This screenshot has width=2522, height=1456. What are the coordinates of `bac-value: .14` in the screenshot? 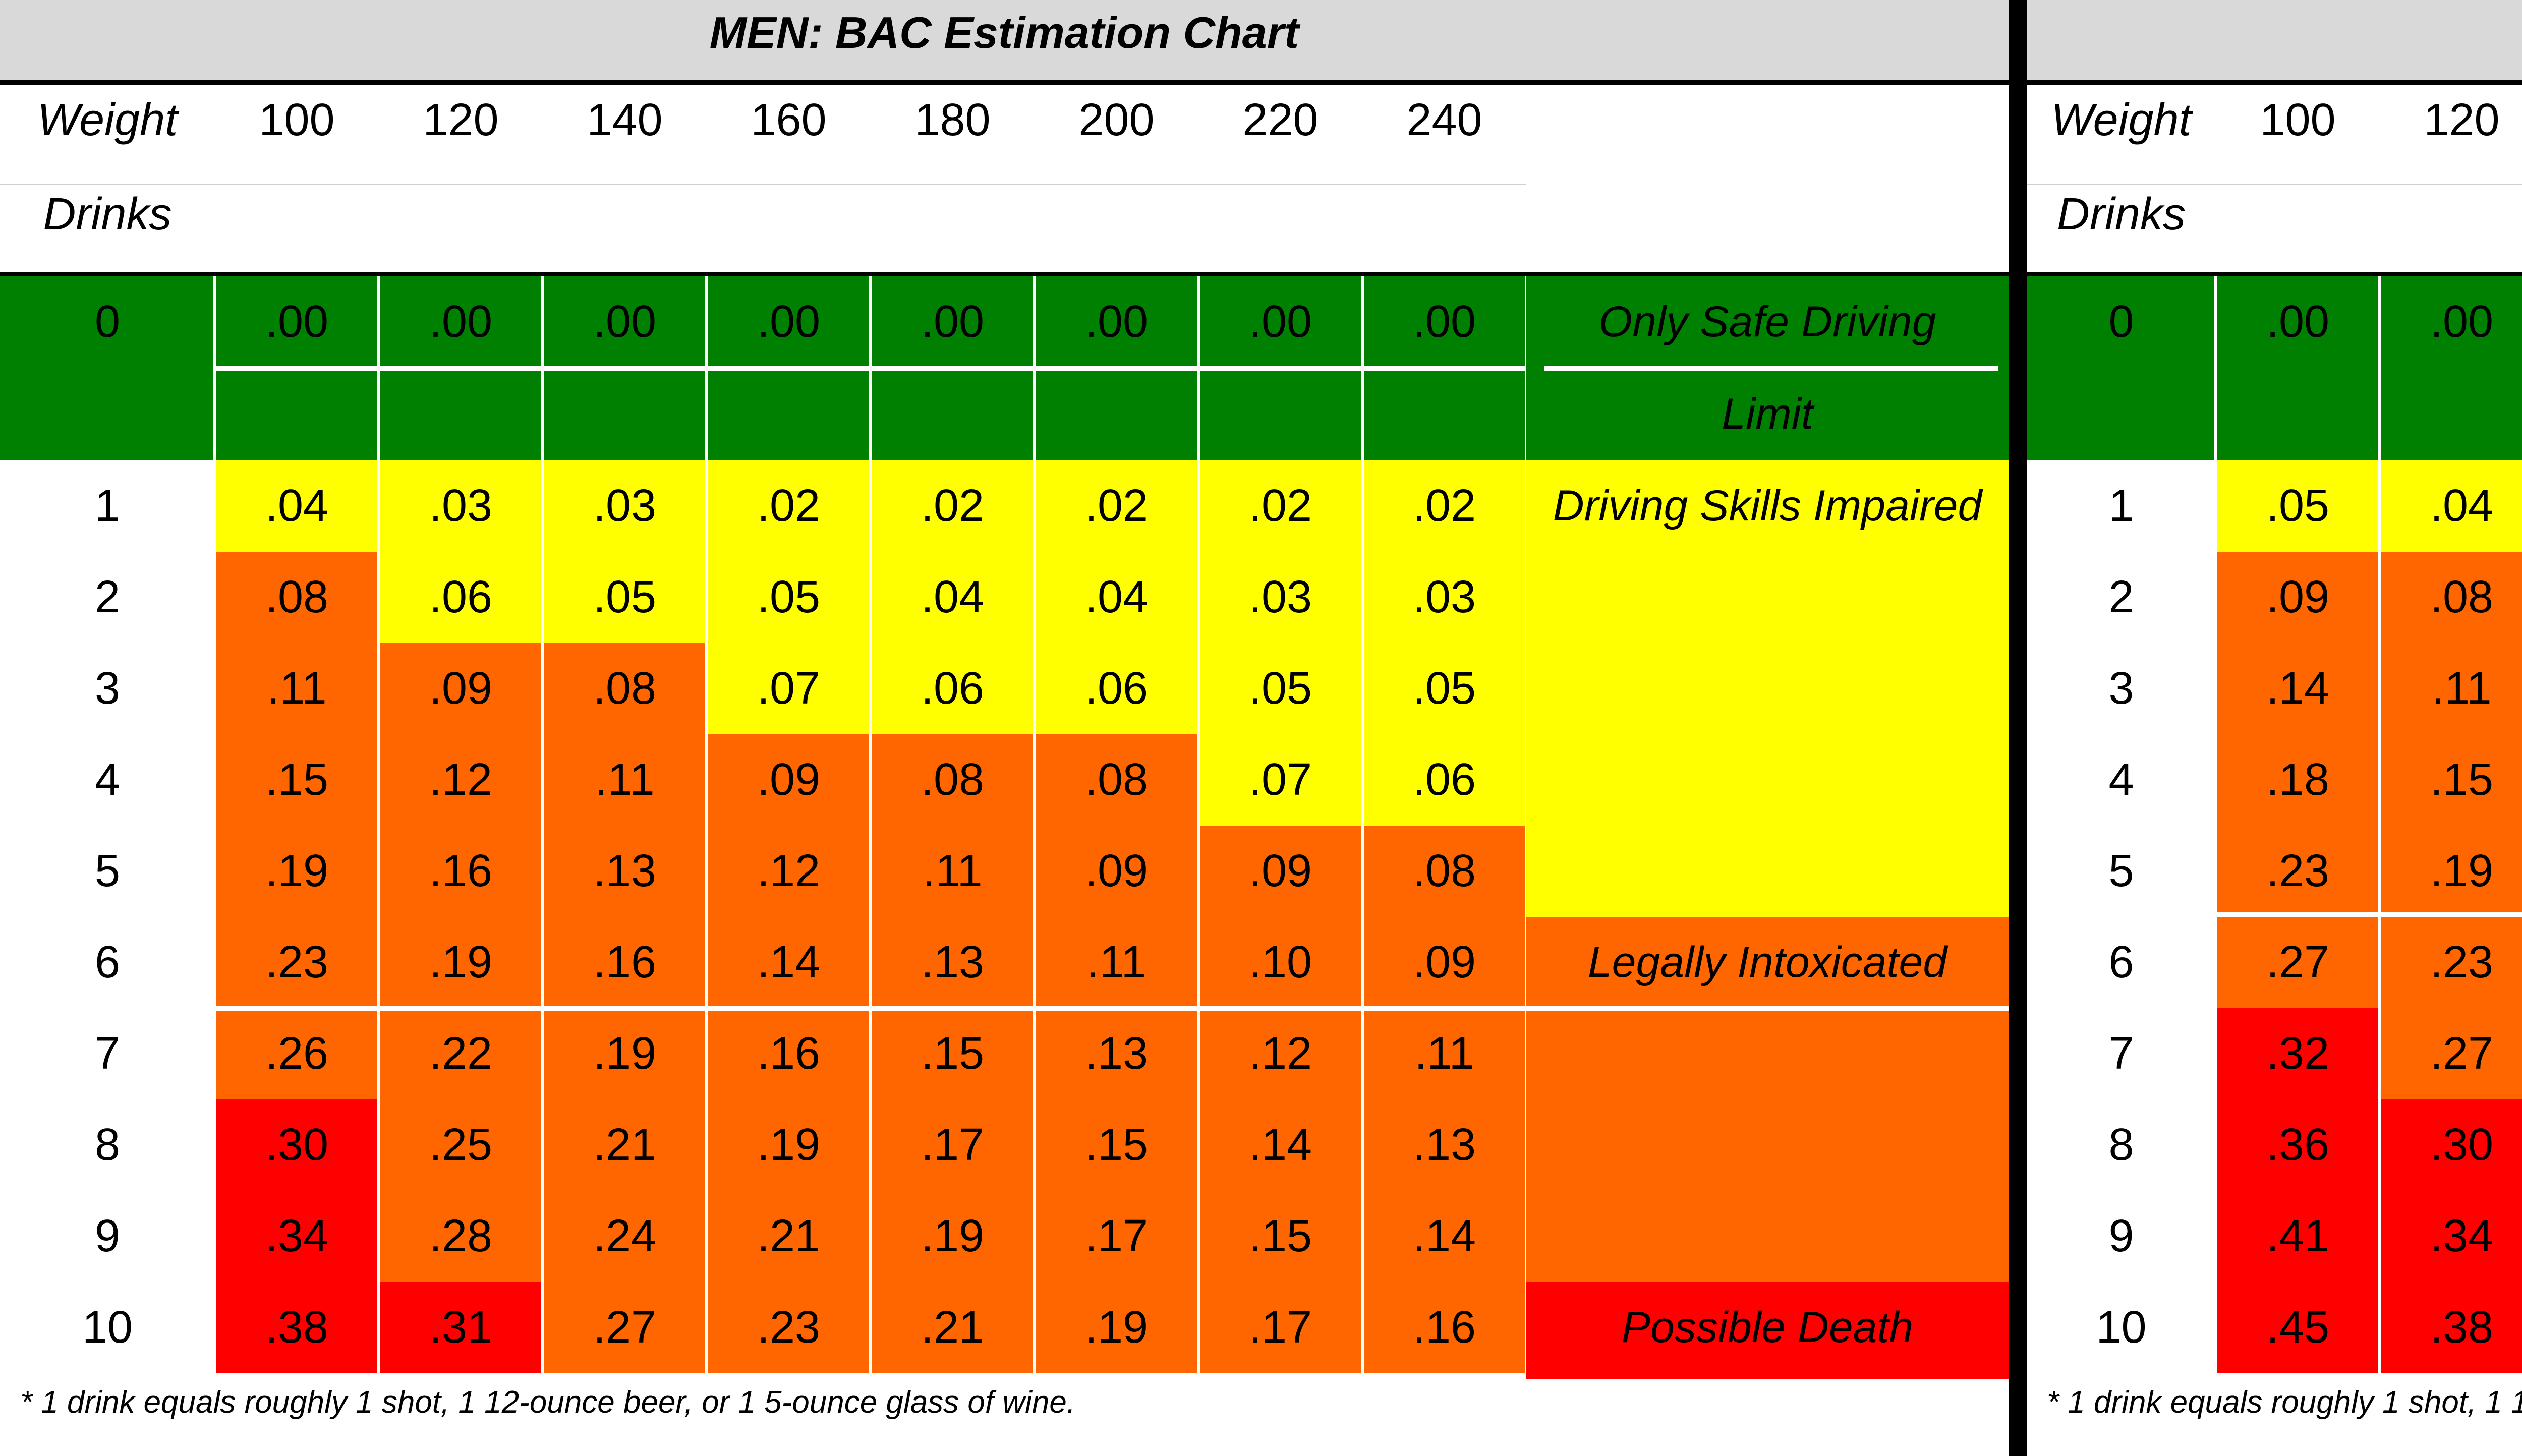 It's located at (1280, 1145).